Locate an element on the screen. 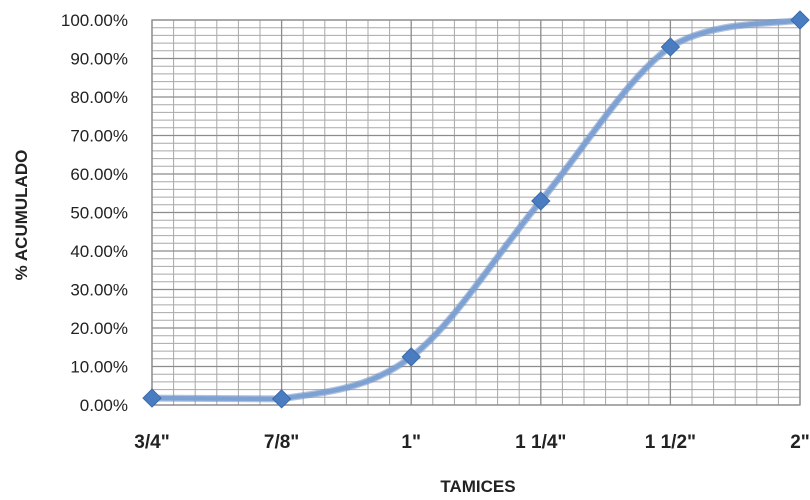  y-tick-label: 20.00% is located at coordinates (99, 328).